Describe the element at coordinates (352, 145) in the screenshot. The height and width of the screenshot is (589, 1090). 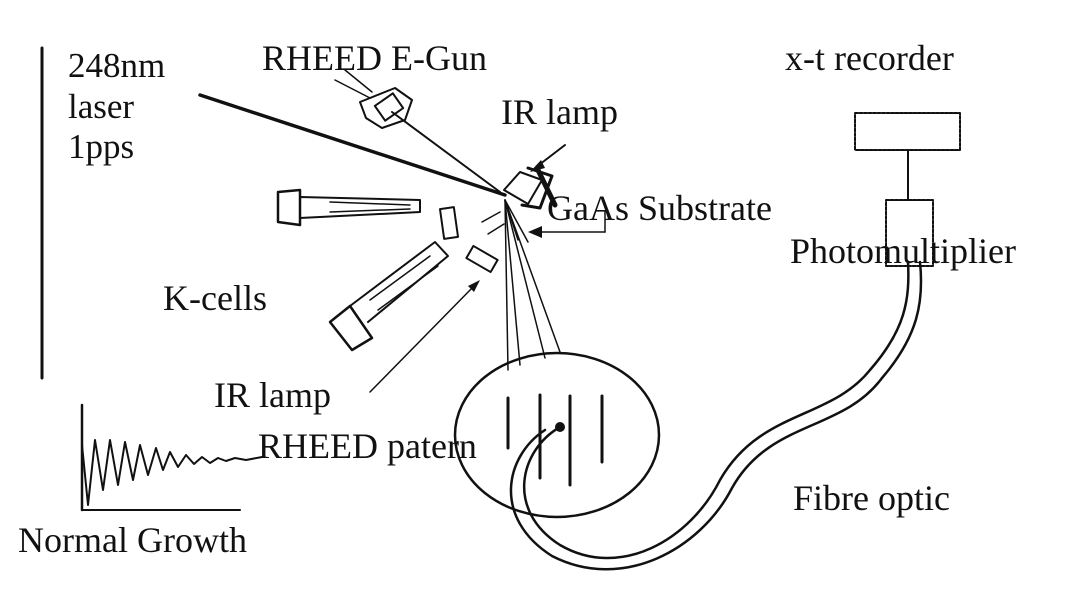
I see `laser-beam` at that location.